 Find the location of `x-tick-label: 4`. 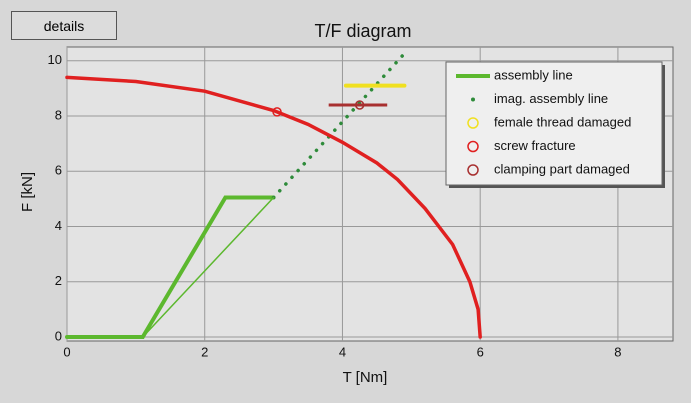

x-tick-label: 4 is located at coordinates (342, 351).